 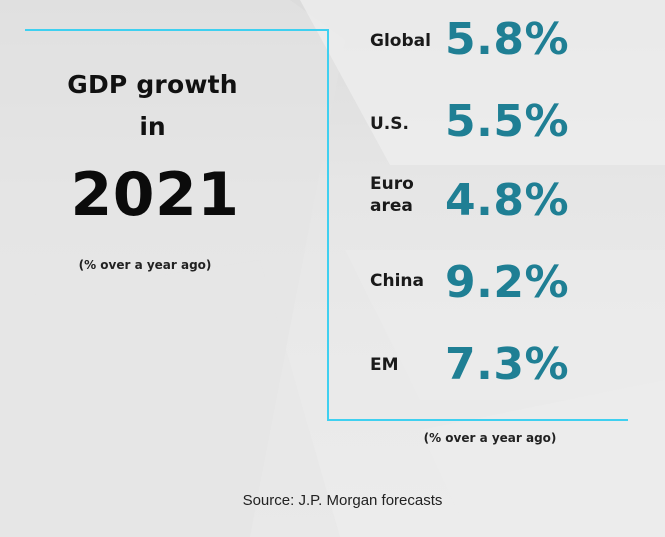 What do you see at coordinates (155, 195) in the screenshot?
I see `chart-title-year: 2021` at bounding box center [155, 195].